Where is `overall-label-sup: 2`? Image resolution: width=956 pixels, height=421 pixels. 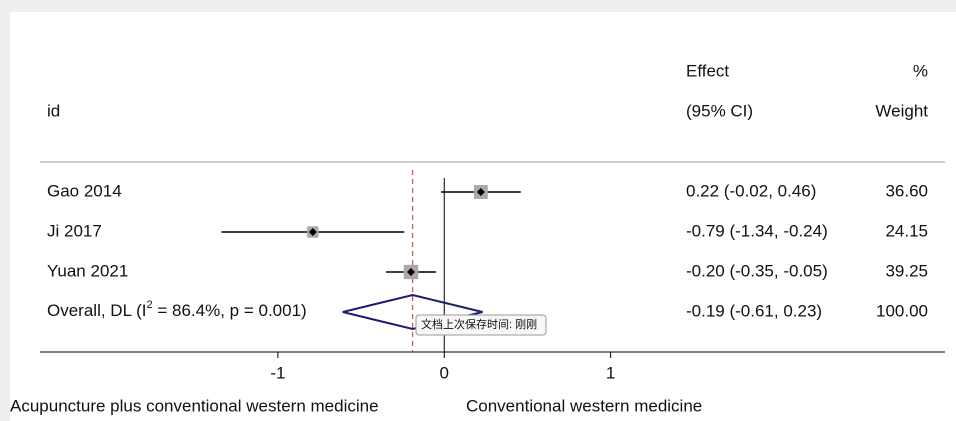 overall-label-sup: 2 is located at coordinates (150, 305).